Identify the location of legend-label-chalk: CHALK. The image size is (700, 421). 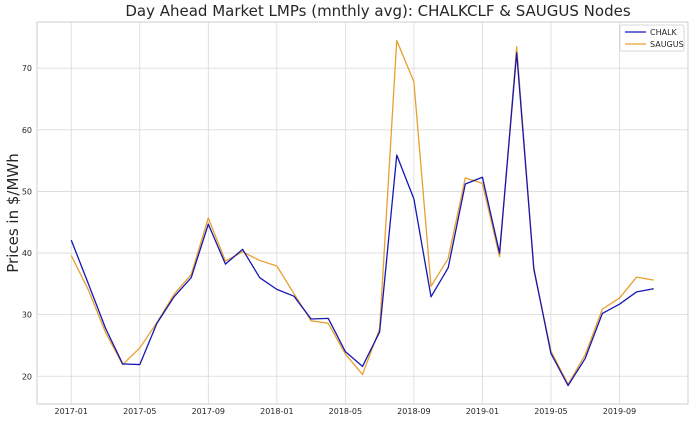
(664, 32).